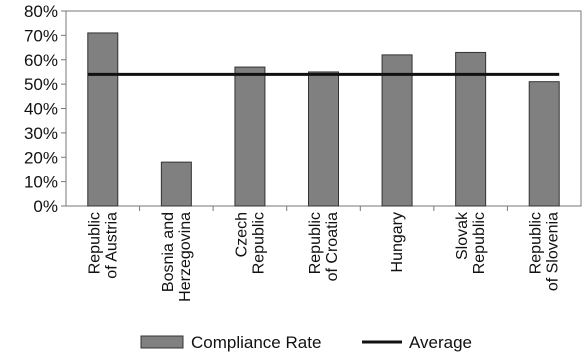 The width and height of the screenshot is (587, 358). I want to click on x-category-label: Bosnia andHerzegovina, so click(177, 257).